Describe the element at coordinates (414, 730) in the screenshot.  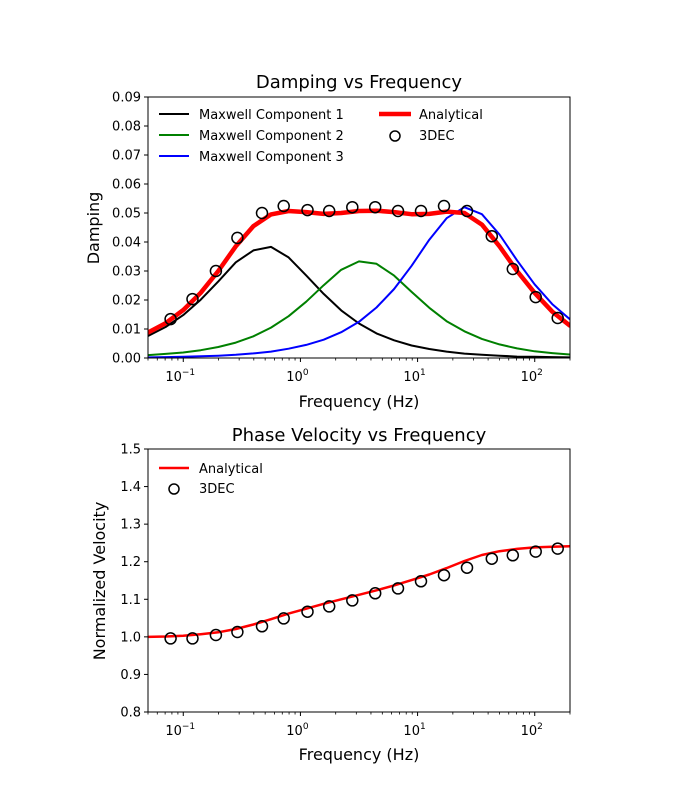
I see `x-tick-label: 10¹` at that location.